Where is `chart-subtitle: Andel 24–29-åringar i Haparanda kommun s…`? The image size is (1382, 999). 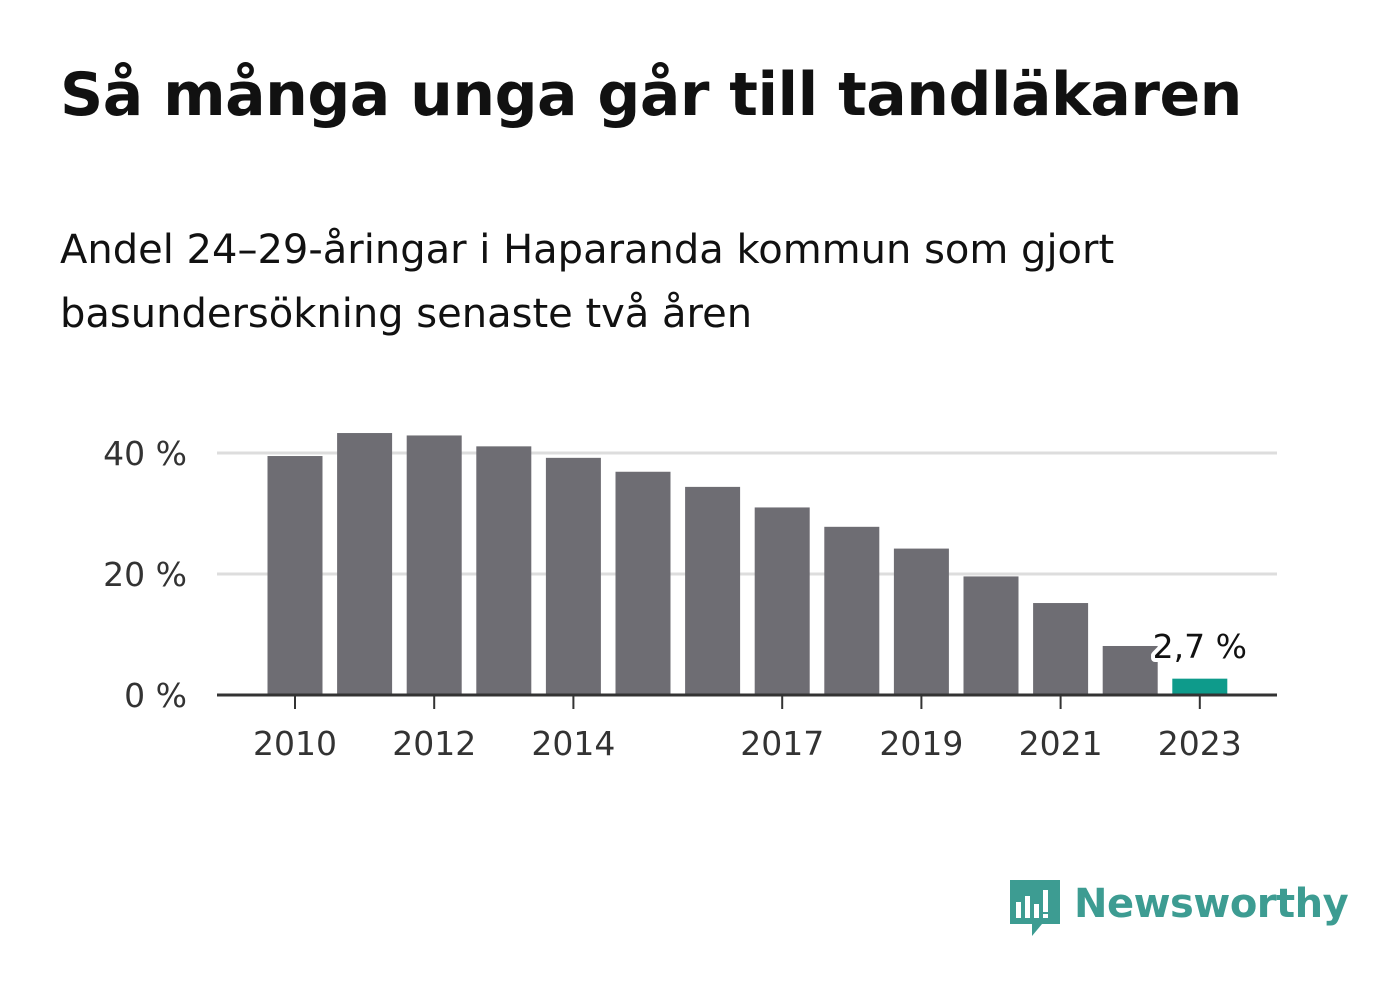 chart-subtitle: Andel 24–29-åringar i Haparanda kommun s… is located at coordinates (587, 282).